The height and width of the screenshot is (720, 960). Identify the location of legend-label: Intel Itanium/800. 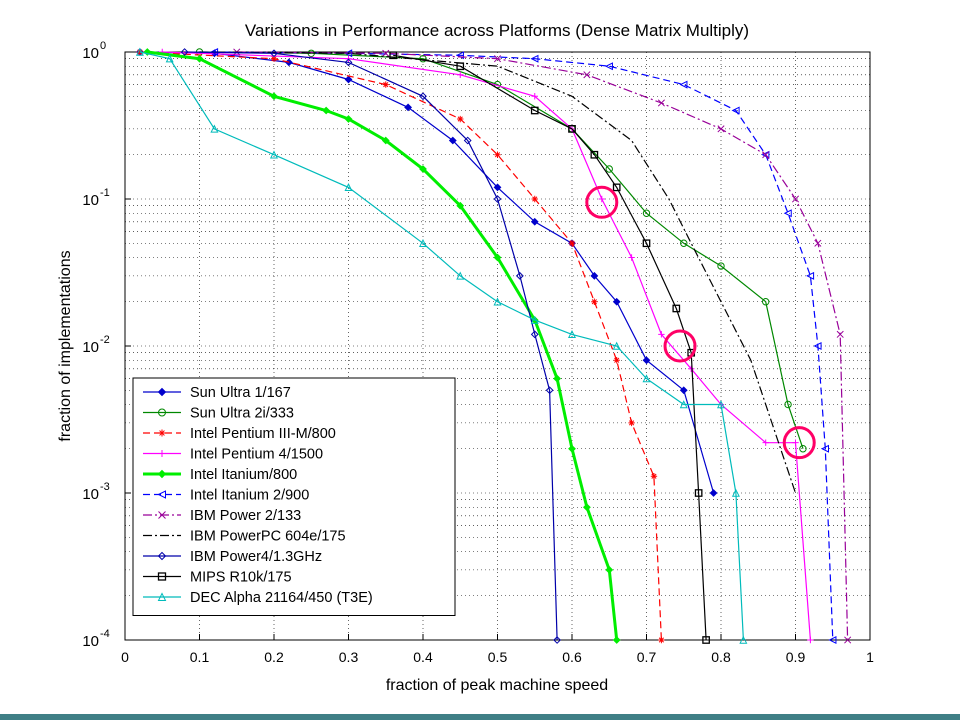
(243, 475).